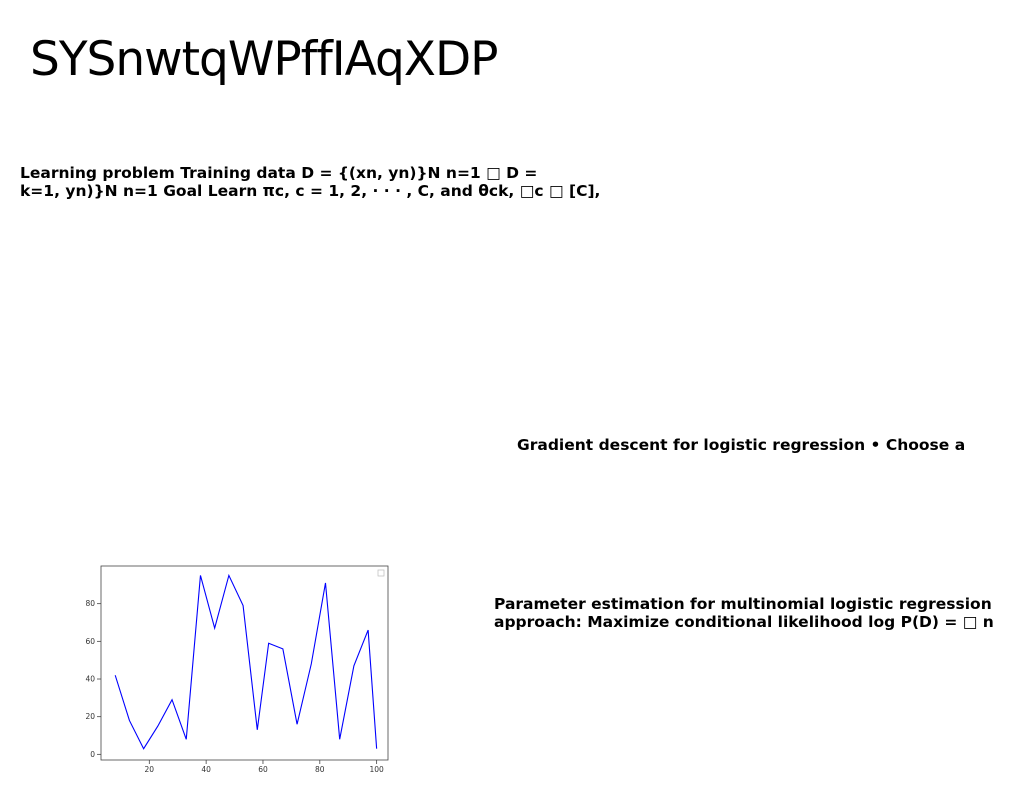 The image size is (1024, 788). Describe the element at coordinates (90, 679) in the screenshot. I see `y-tick-label: 40` at that location.